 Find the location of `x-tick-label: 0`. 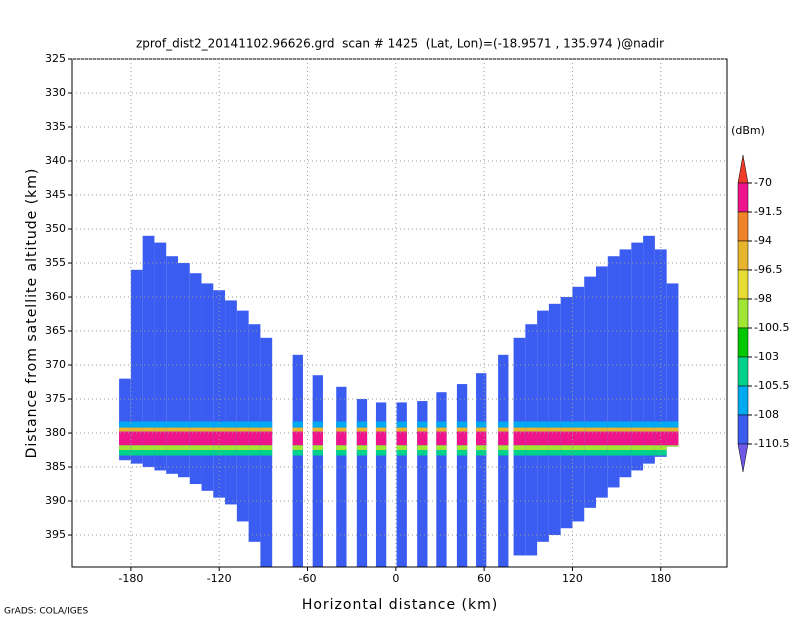

x-tick-label: 0 is located at coordinates (395, 578).